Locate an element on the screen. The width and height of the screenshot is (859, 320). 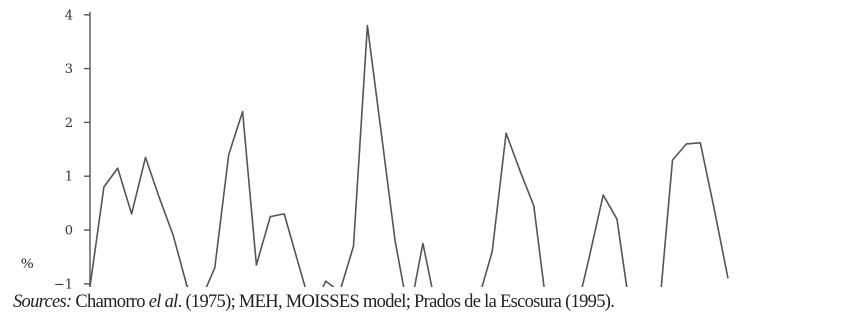
source-etal: el al is located at coordinates (163, 302).